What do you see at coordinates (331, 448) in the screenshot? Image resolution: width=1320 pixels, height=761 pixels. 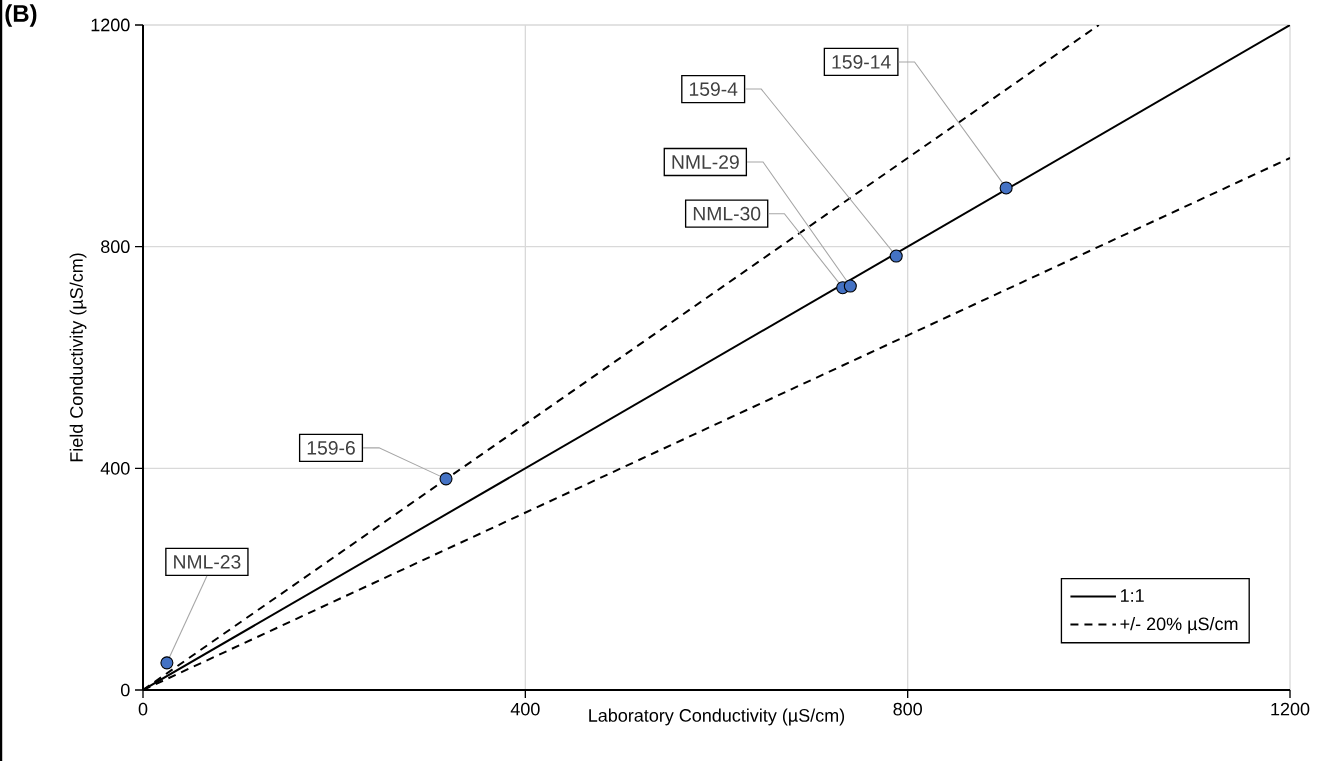 I see `annotation: 159-6` at bounding box center [331, 448].